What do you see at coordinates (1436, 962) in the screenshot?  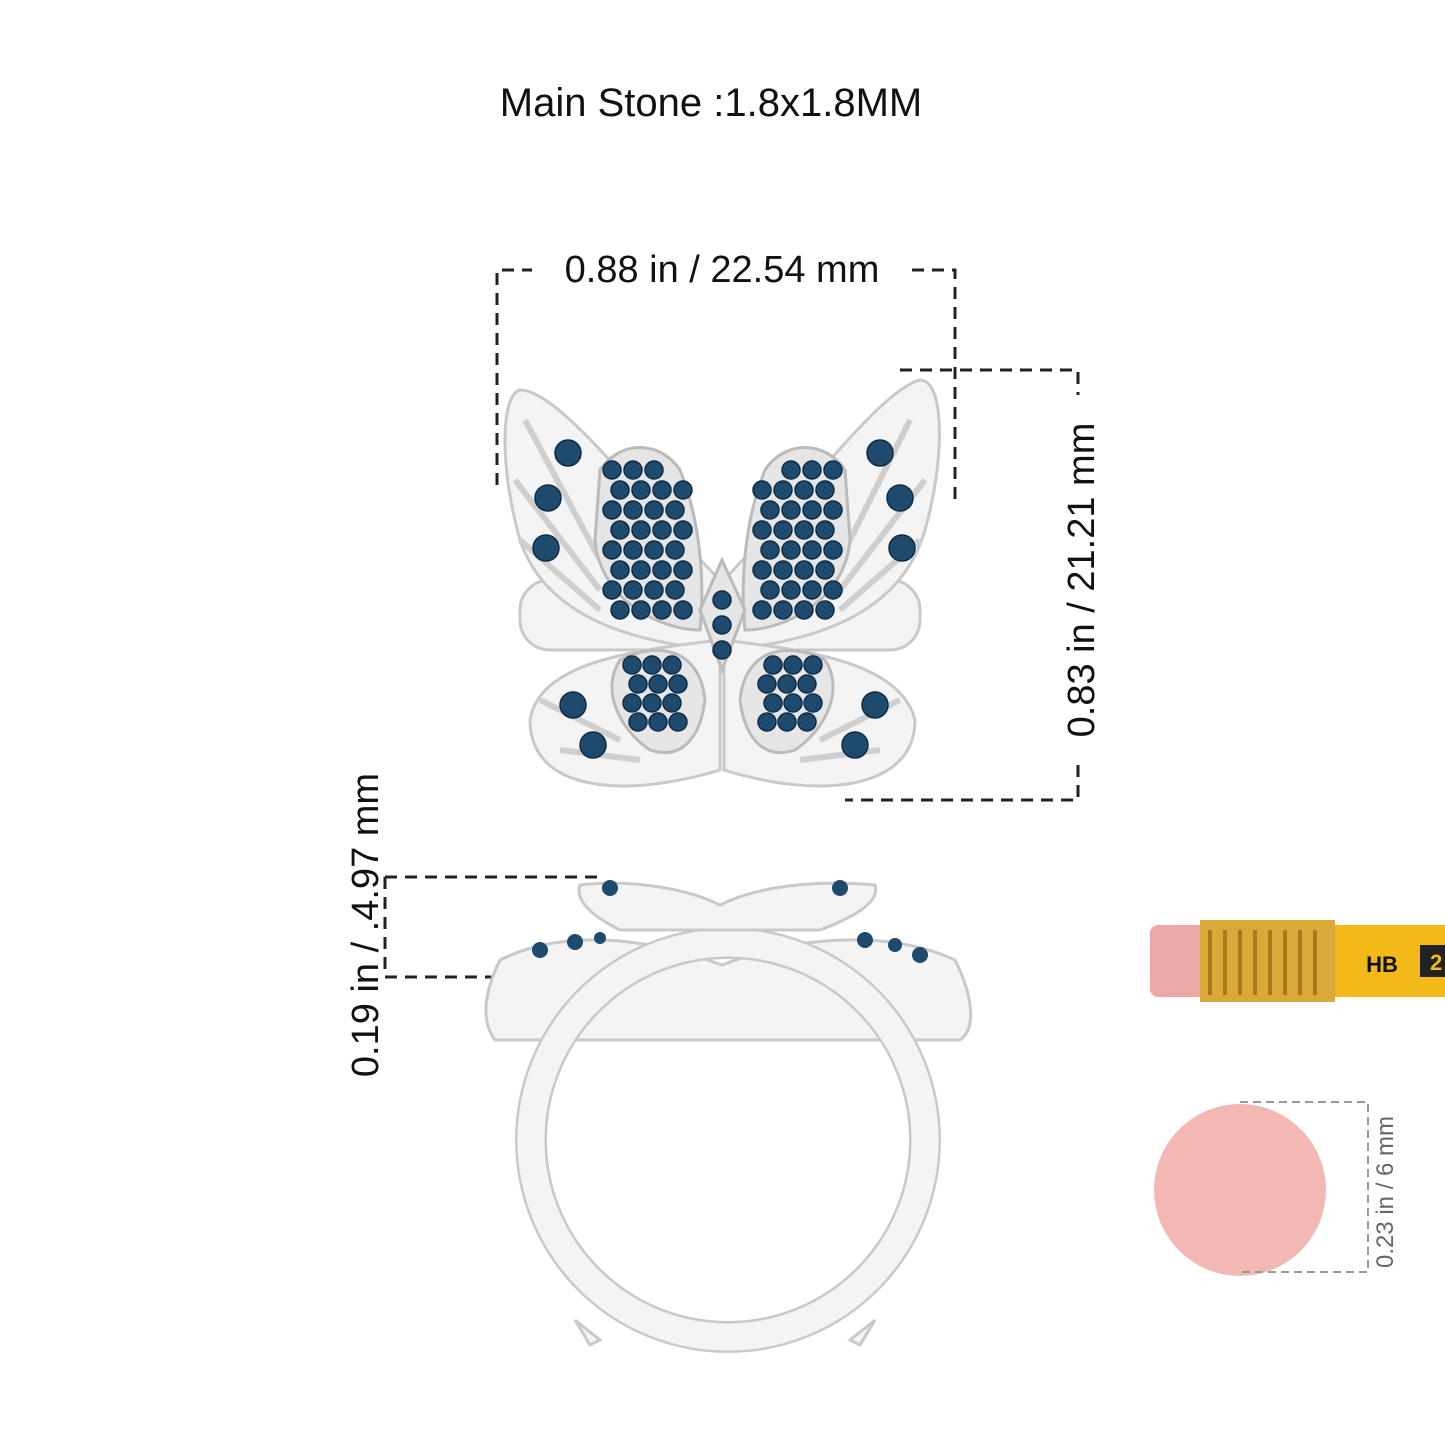 I see `pencil-number: 2` at bounding box center [1436, 962].